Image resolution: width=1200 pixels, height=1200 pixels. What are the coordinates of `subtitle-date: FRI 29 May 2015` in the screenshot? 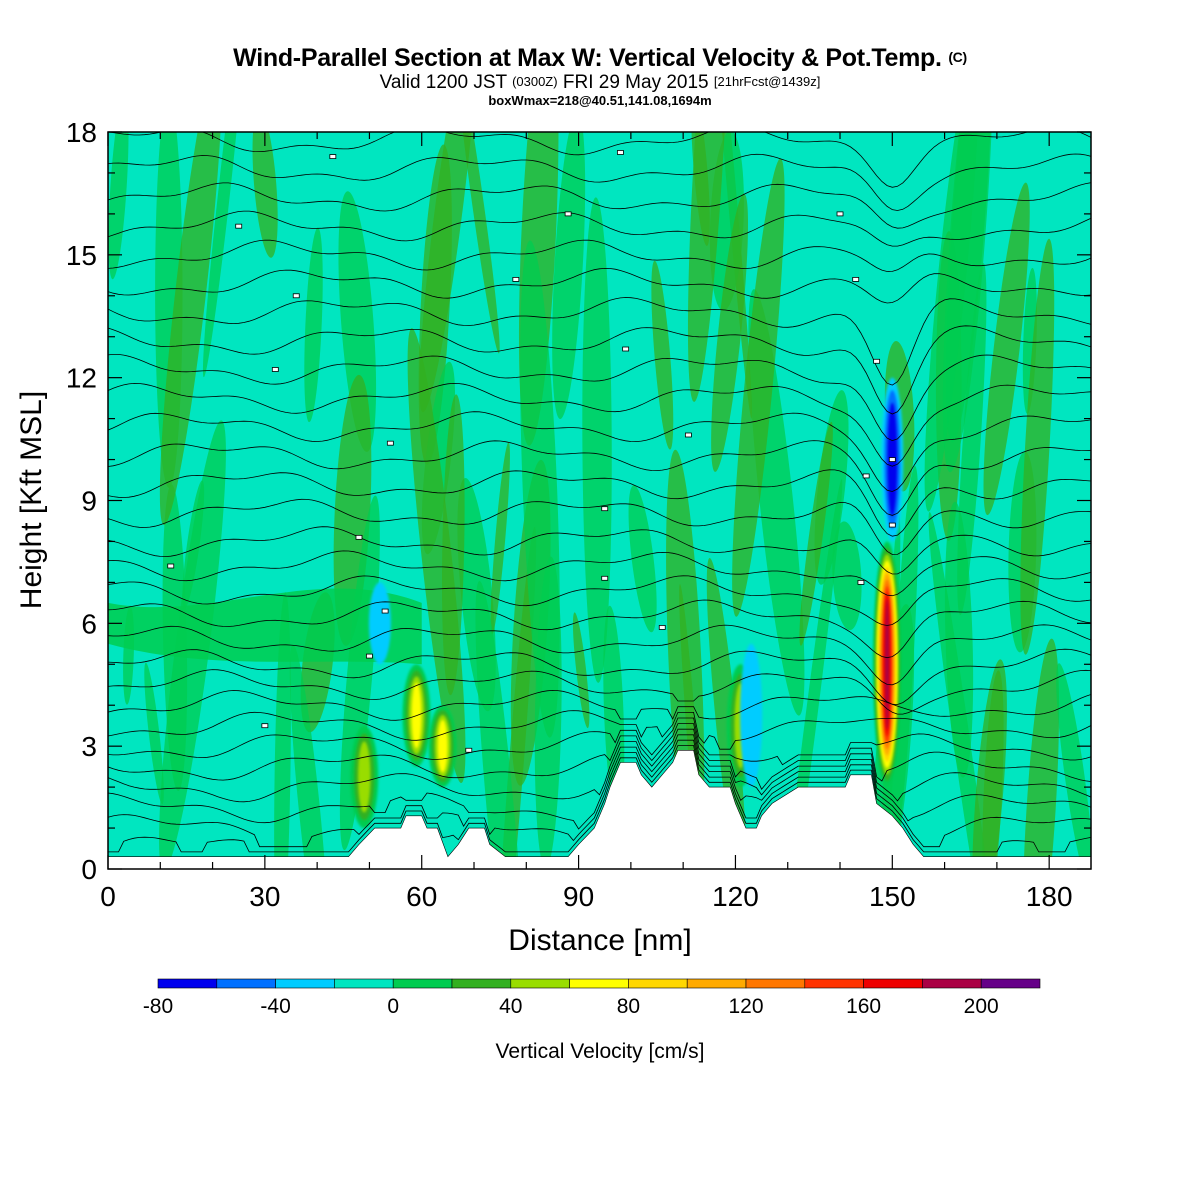 It's located at (635, 82).